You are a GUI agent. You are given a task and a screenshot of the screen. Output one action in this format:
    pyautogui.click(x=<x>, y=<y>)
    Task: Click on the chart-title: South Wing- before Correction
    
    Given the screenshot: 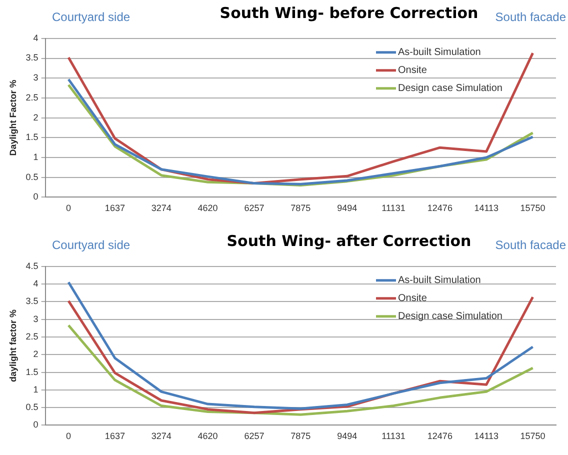 What is the action you would take?
    pyautogui.click(x=349, y=13)
    